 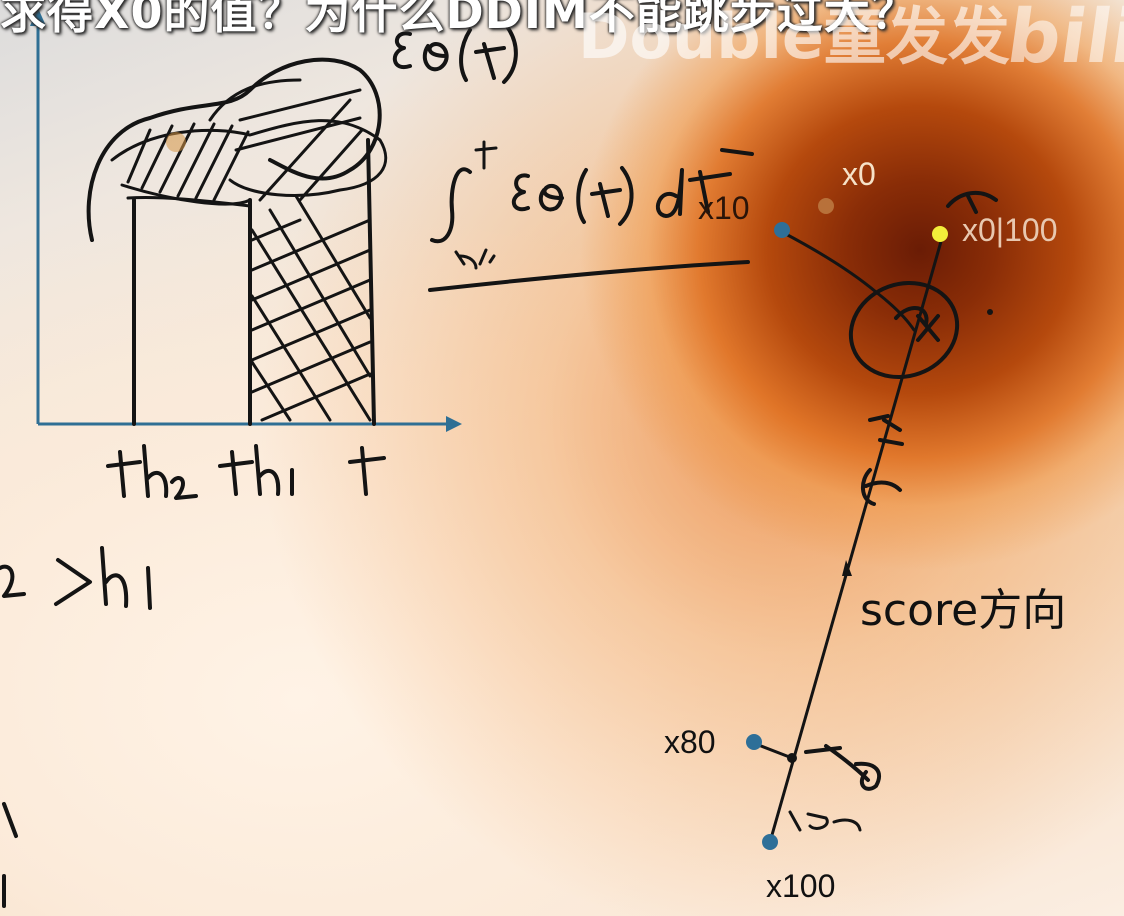 I want to click on handwriting-h2-gt-h1, so click(x=76, y=727).